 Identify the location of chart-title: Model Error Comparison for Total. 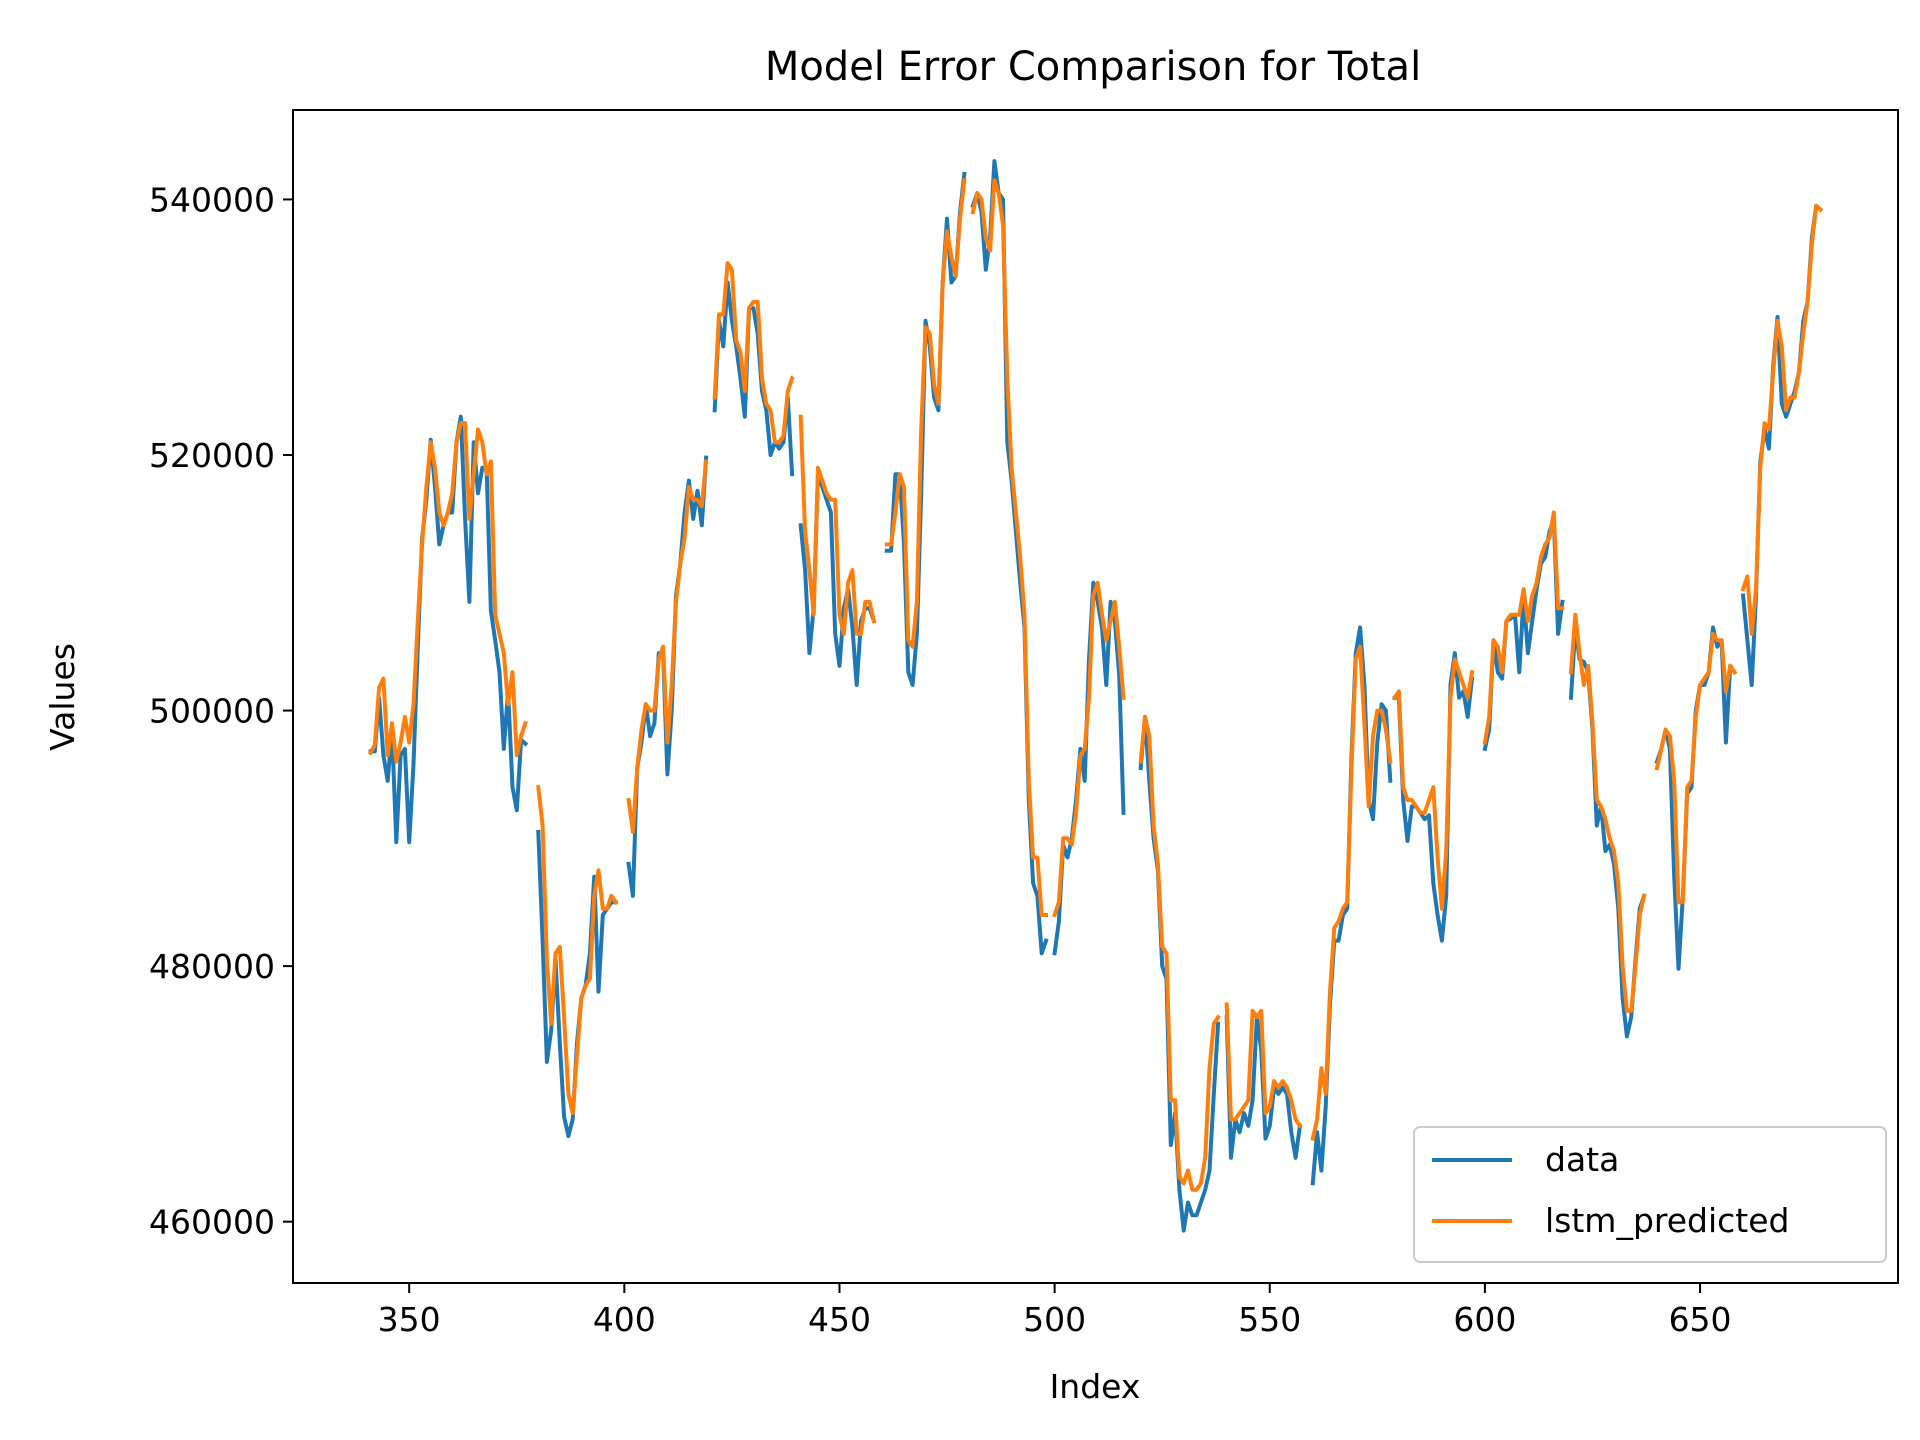
(1093, 67).